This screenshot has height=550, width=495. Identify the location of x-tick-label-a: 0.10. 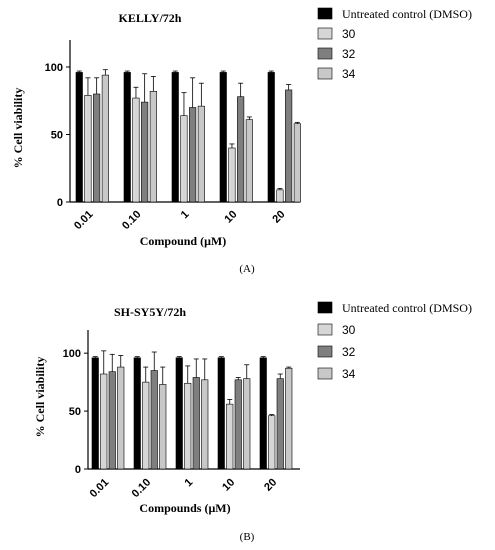
(132, 220).